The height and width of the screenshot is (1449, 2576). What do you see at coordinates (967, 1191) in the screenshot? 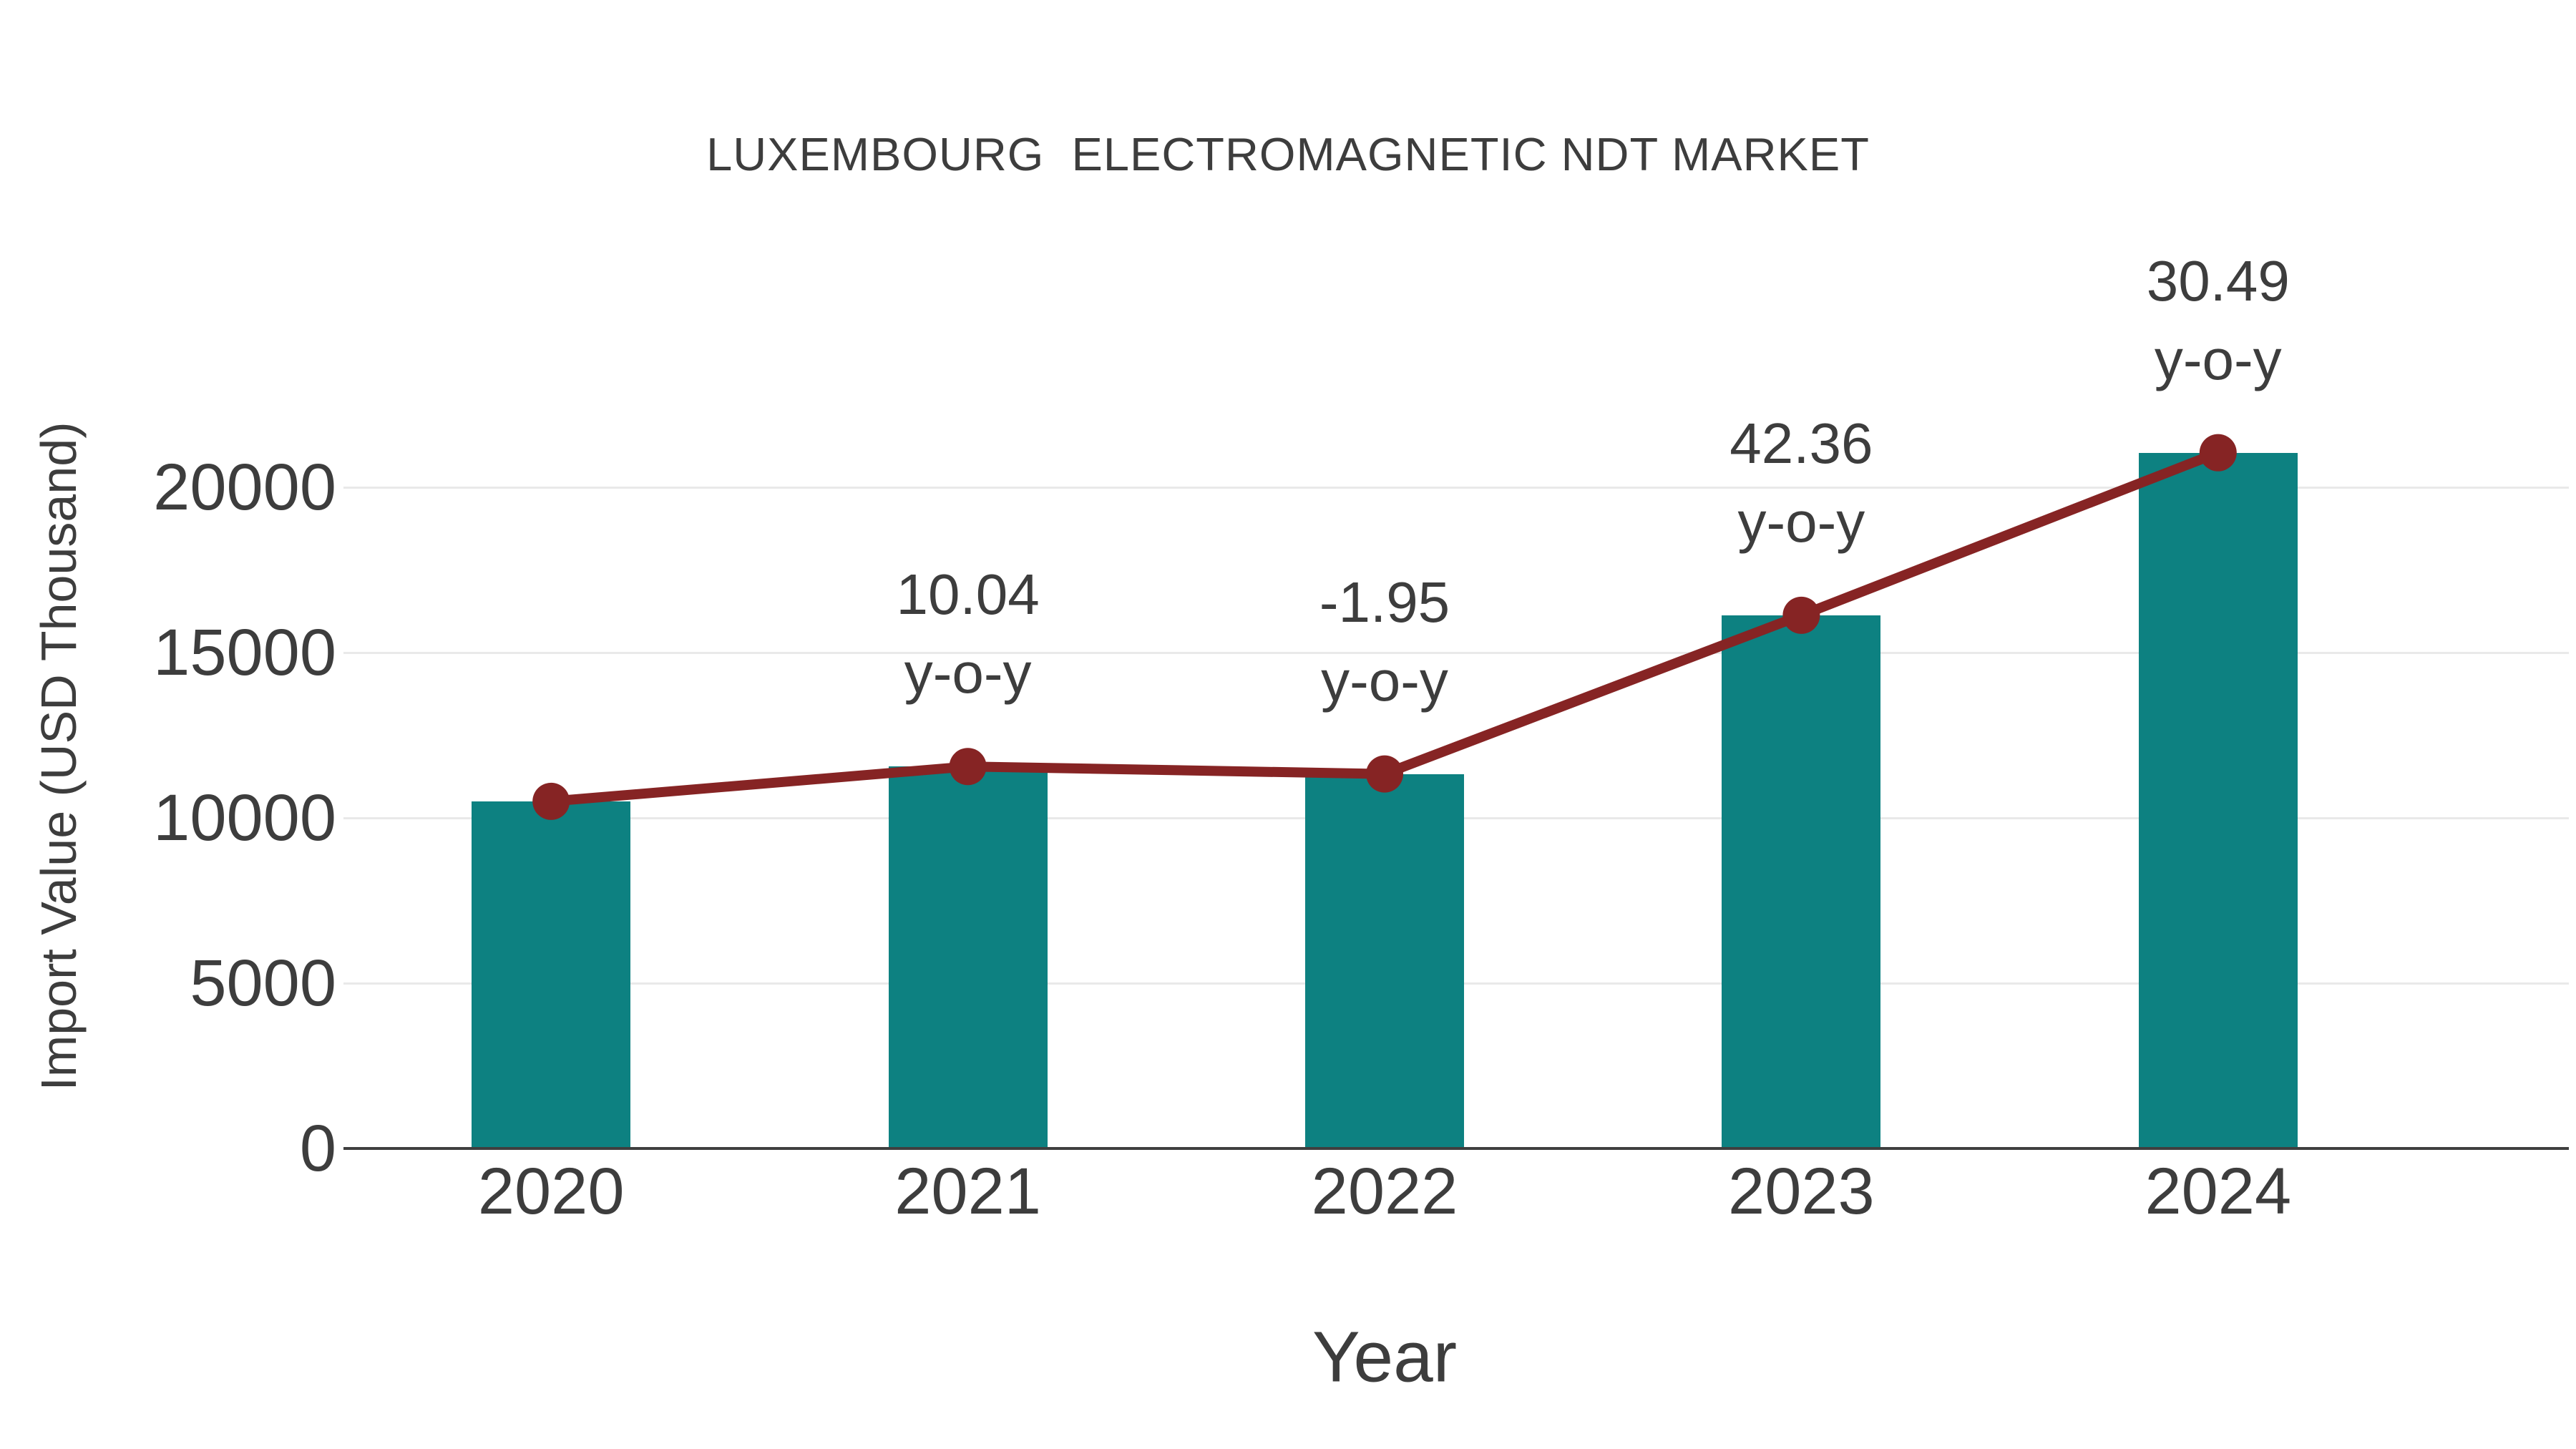
I see `x-tick-label: 2021` at bounding box center [967, 1191].